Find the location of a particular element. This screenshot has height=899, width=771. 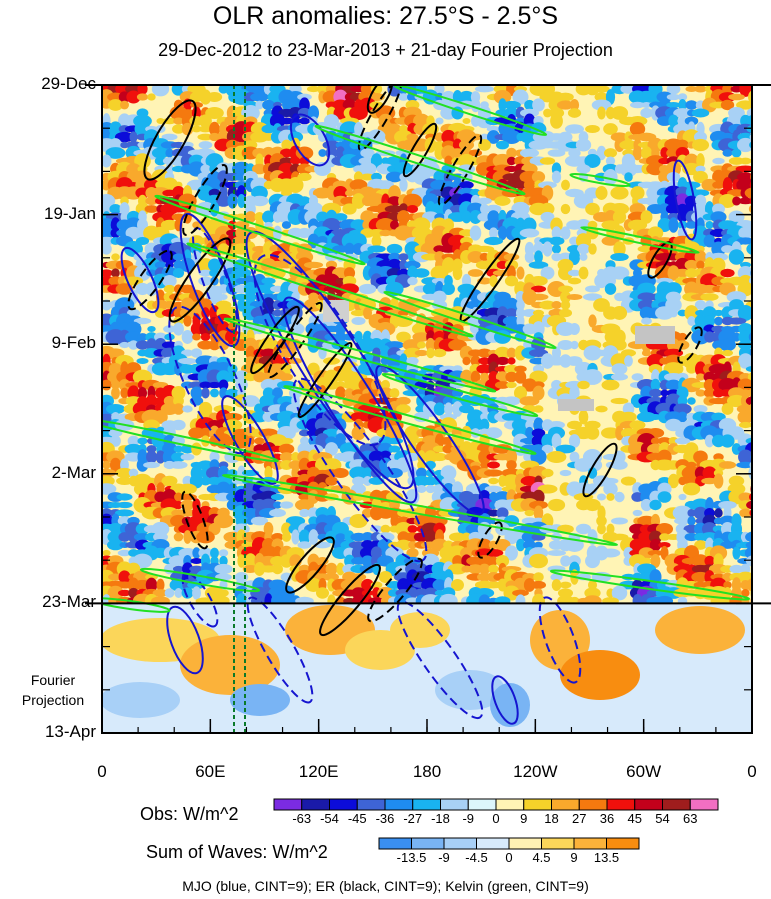

obs-colorbar-tick-label: -45 is located at coordinates (357, 818).